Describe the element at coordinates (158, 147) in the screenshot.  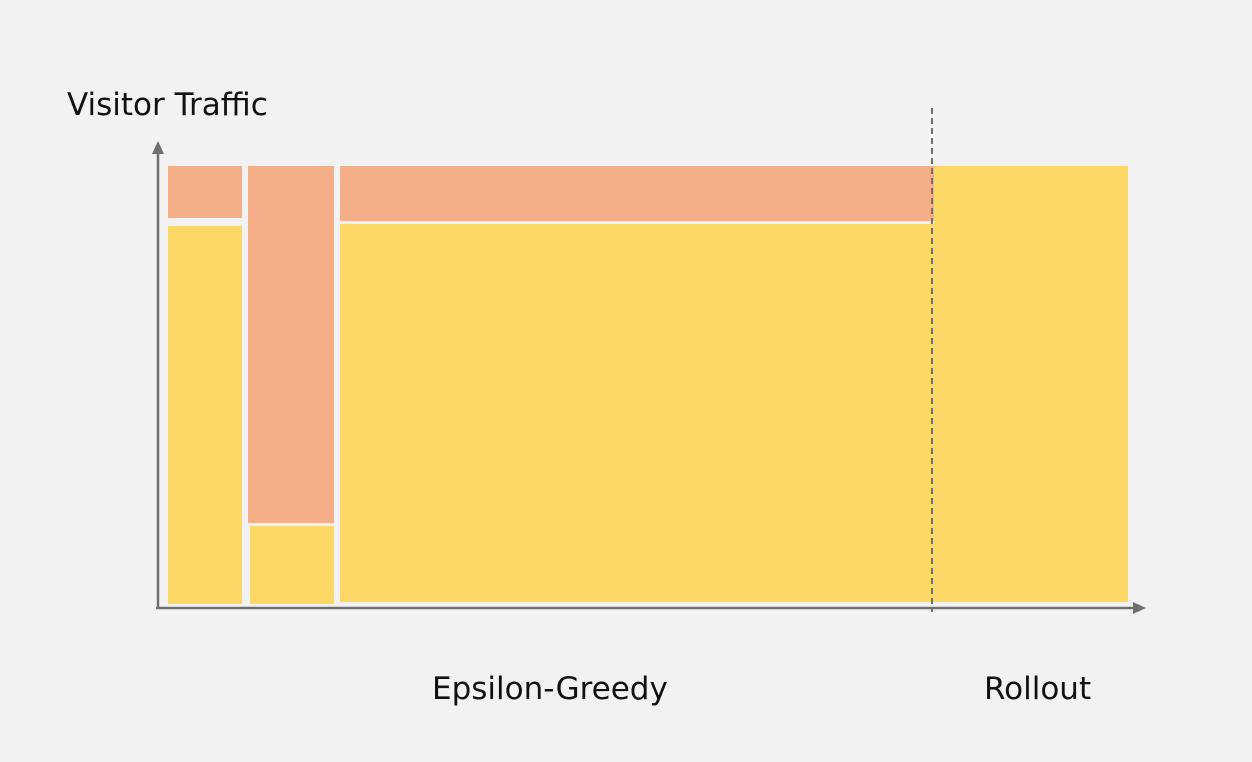
I see `y-axis-arrow` at that location.